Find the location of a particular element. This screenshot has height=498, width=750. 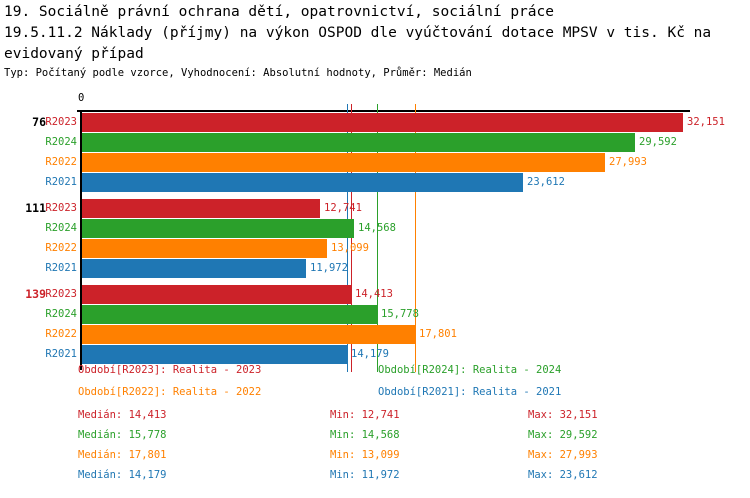

axis-horizontal-top-line is located at coordinates (386, 111).